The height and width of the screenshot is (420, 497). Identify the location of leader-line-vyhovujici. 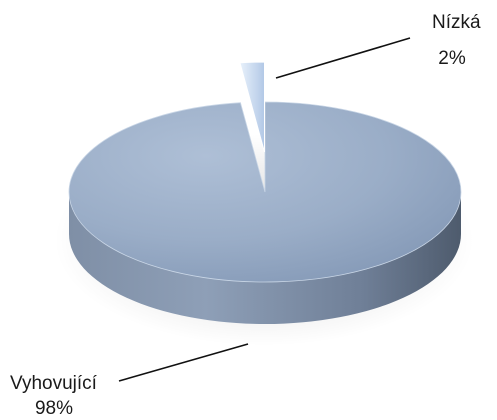
(183, 362).